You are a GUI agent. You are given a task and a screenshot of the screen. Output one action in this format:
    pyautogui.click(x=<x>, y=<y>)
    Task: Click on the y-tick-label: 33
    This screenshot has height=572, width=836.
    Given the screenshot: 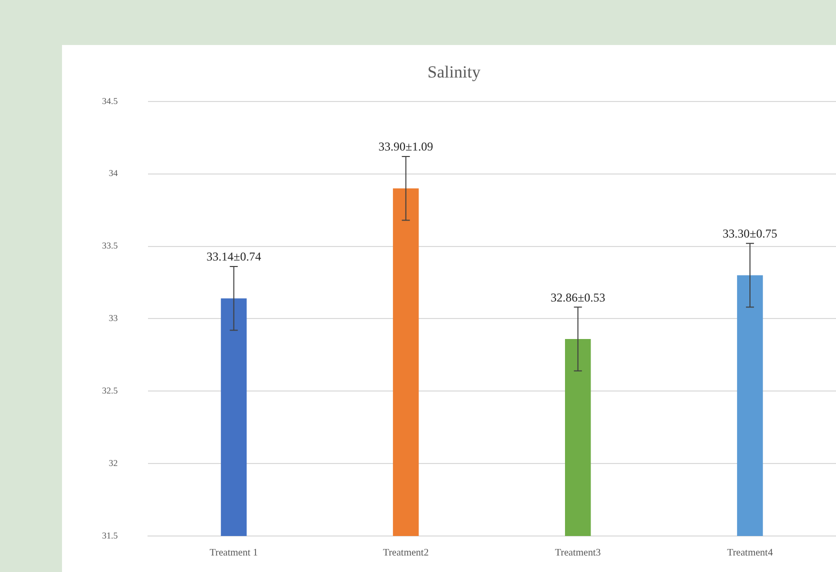 What is the action you would take?
    pyautogui.click(x=113, y=318)
    